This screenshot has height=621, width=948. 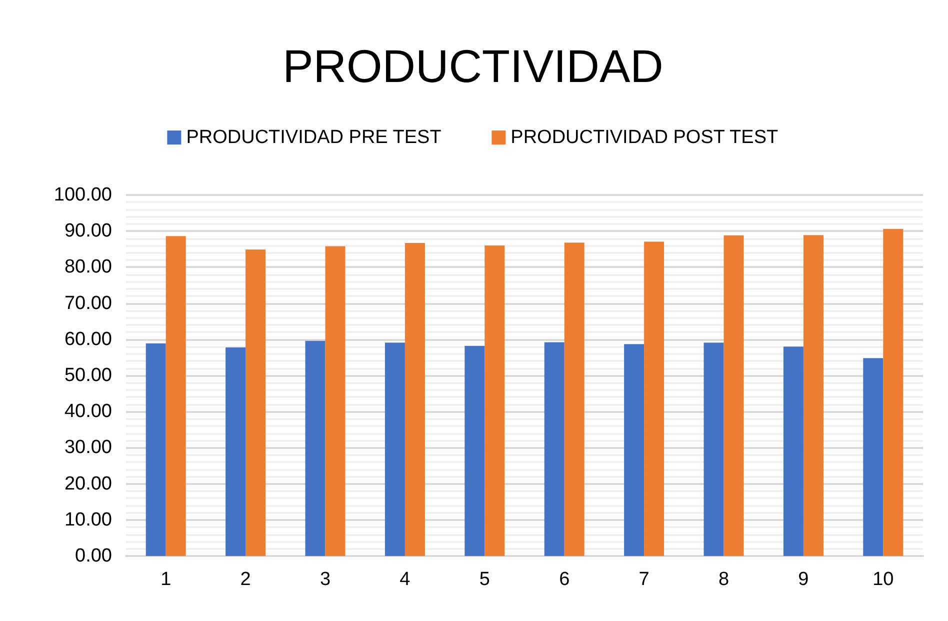 What do you see at coordinates (88, 447) in the screenshot?
I see `y-tick-label: 30.00` at bounding box center [88, 447].